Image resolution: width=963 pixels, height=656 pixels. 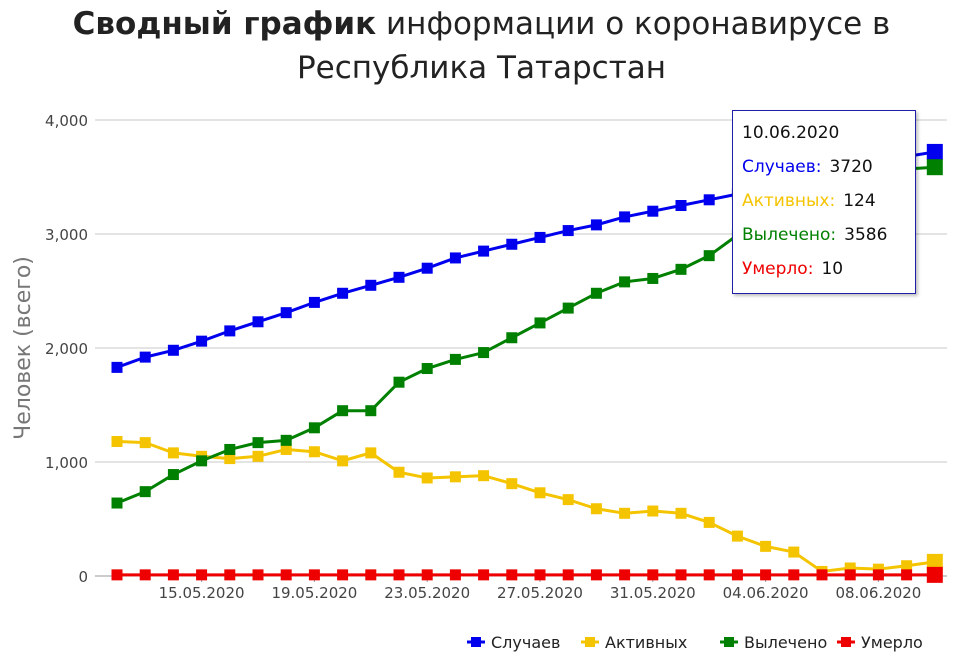 I want to click on legend-item-label: Умерло, so click(x=892, y=642).